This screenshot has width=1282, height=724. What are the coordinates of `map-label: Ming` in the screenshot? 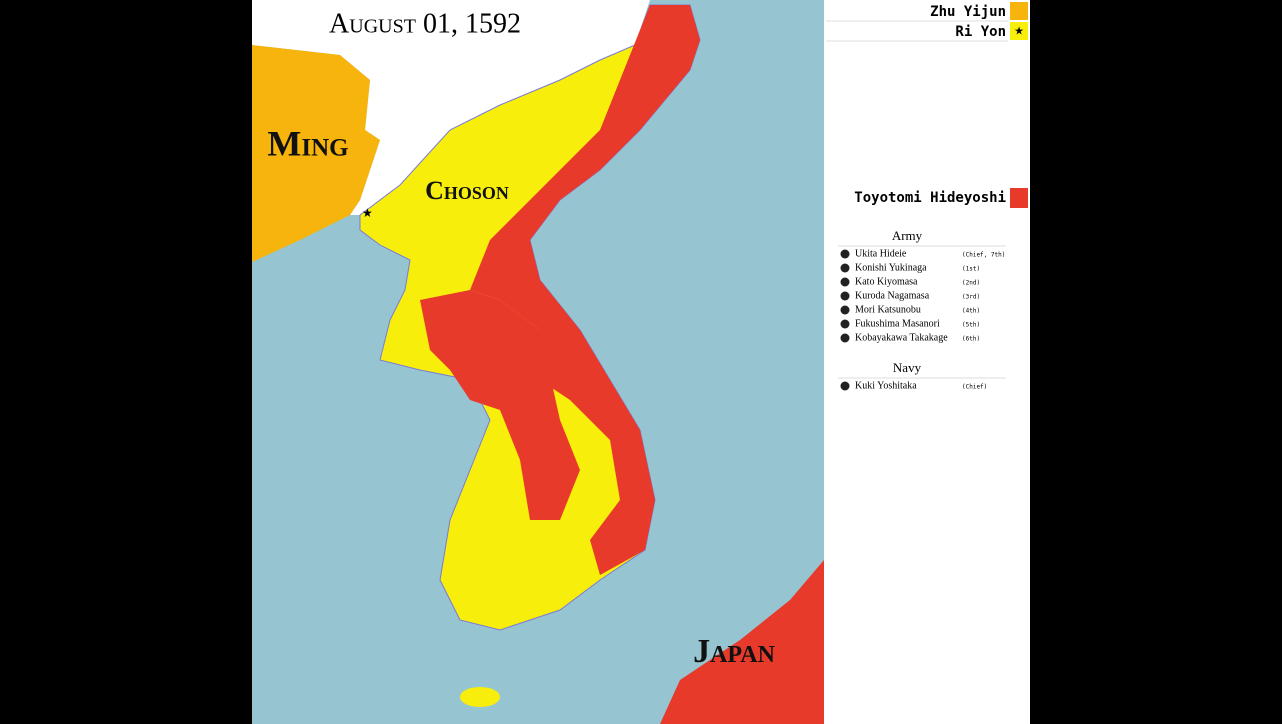 It's located at (307, 143).